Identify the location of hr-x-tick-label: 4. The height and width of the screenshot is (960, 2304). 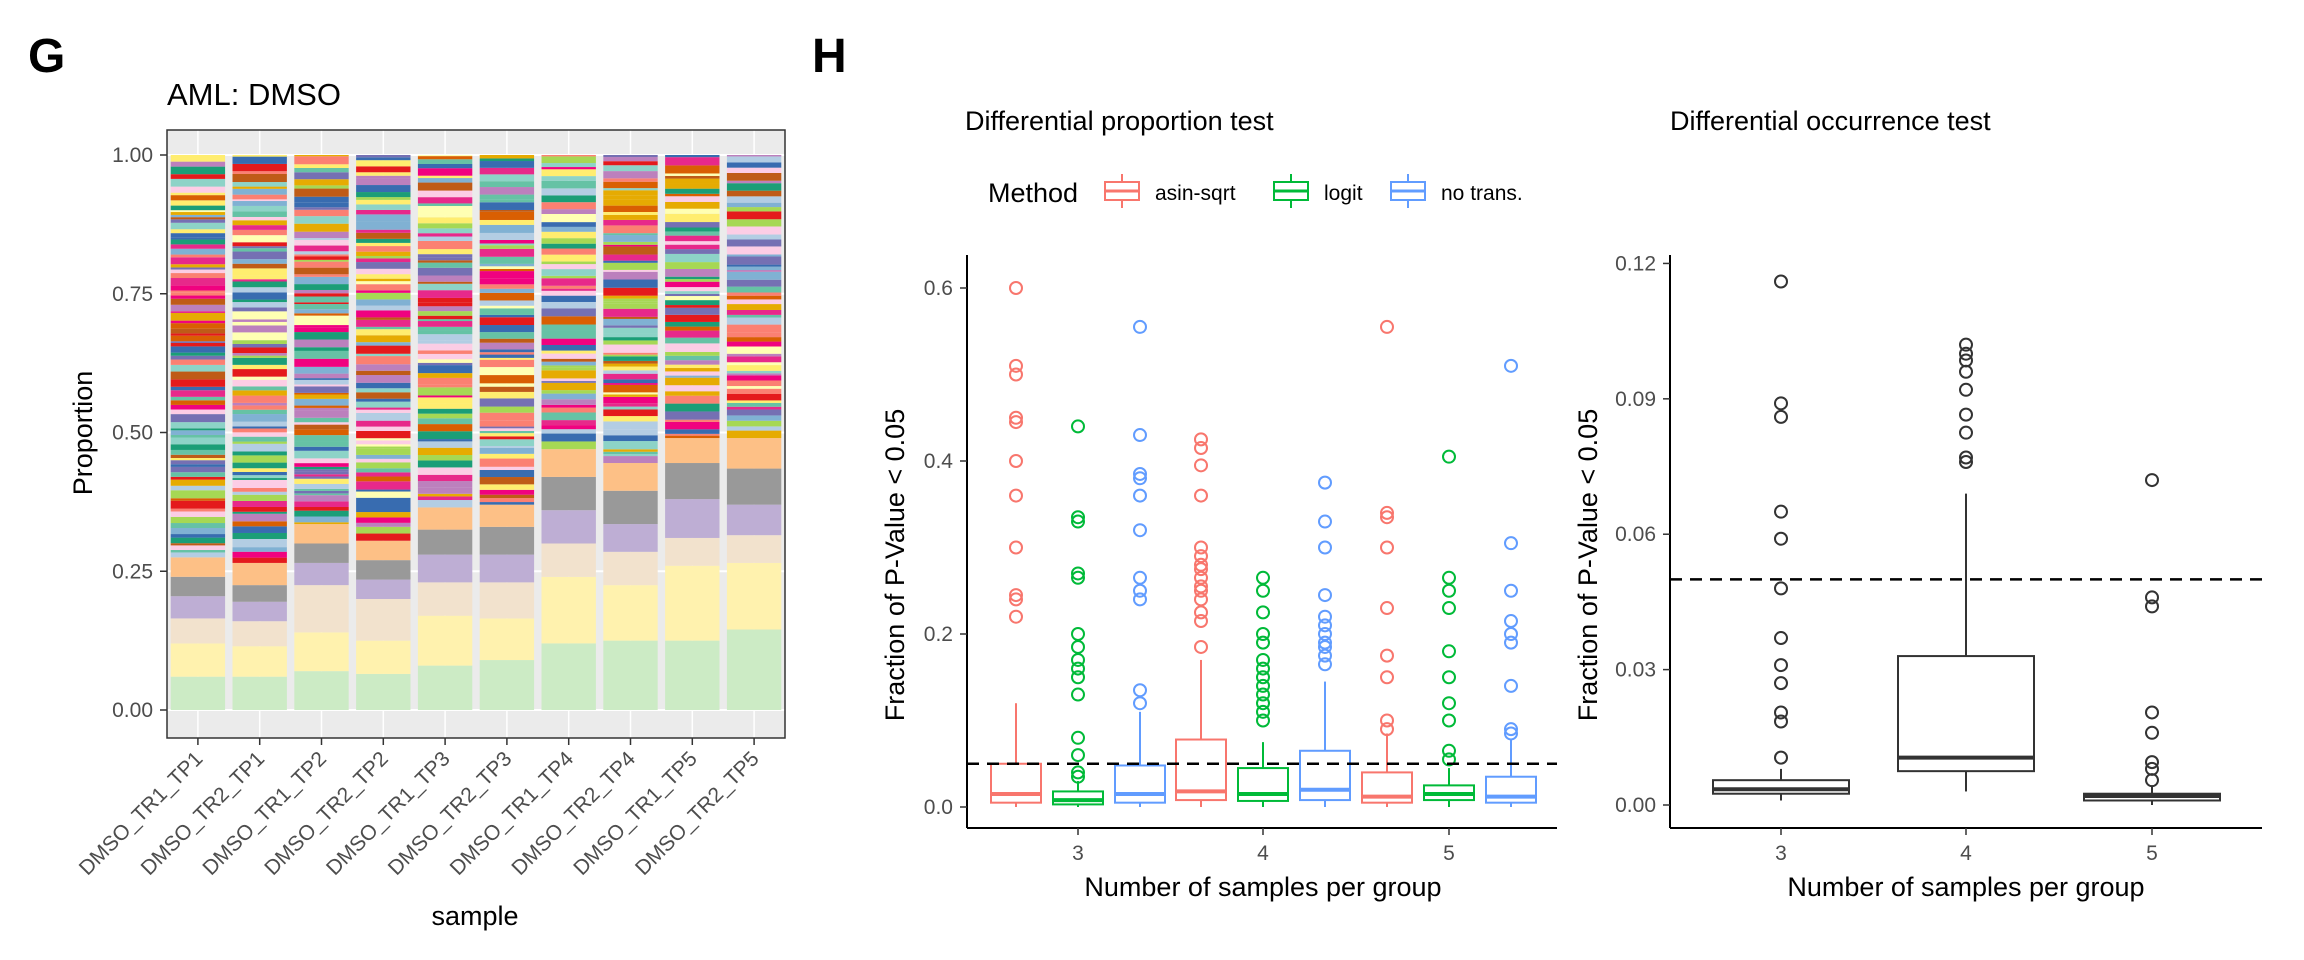
(1966, 853).